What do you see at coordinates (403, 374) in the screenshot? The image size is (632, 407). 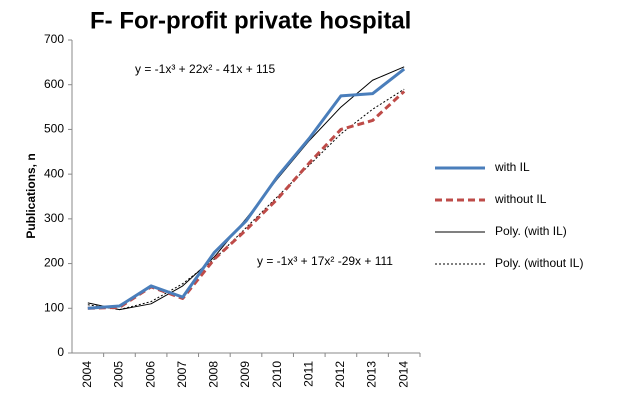 I see `x-tick-label: 2014` at bounding box center [403, 374].